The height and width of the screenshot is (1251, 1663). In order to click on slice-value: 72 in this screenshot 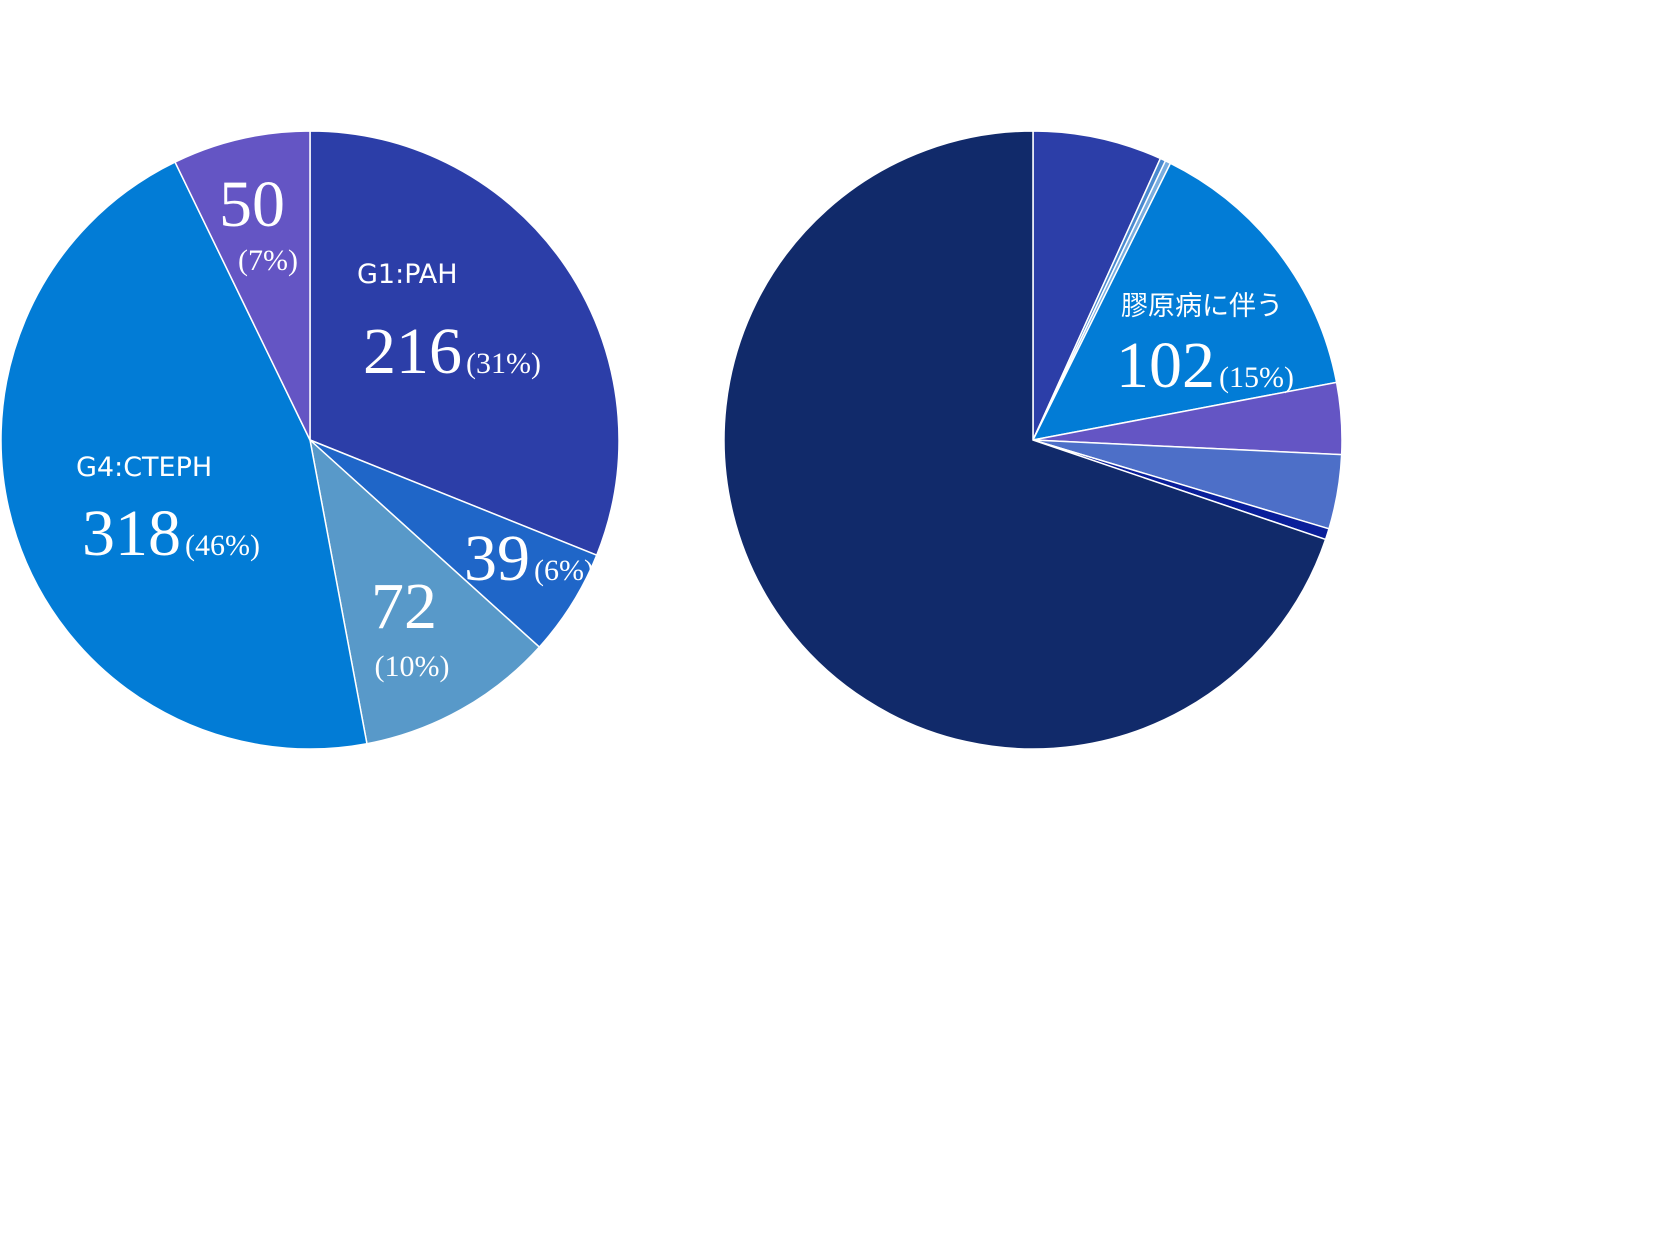, I will do `click(404, 606)`.